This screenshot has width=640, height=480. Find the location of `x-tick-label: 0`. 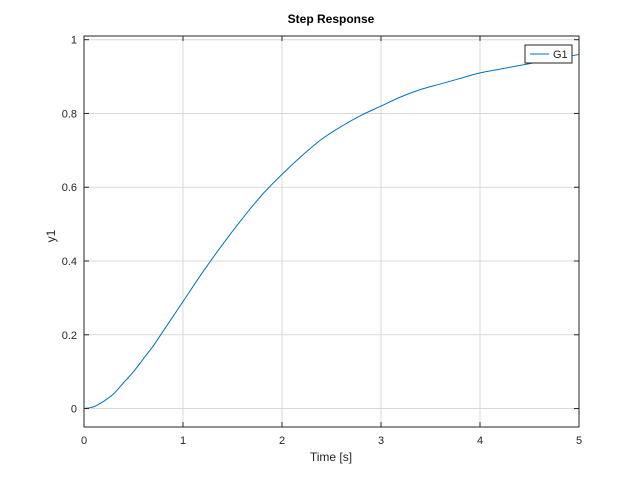

x-tick-label: 0 is located at coordinates (84, 441).